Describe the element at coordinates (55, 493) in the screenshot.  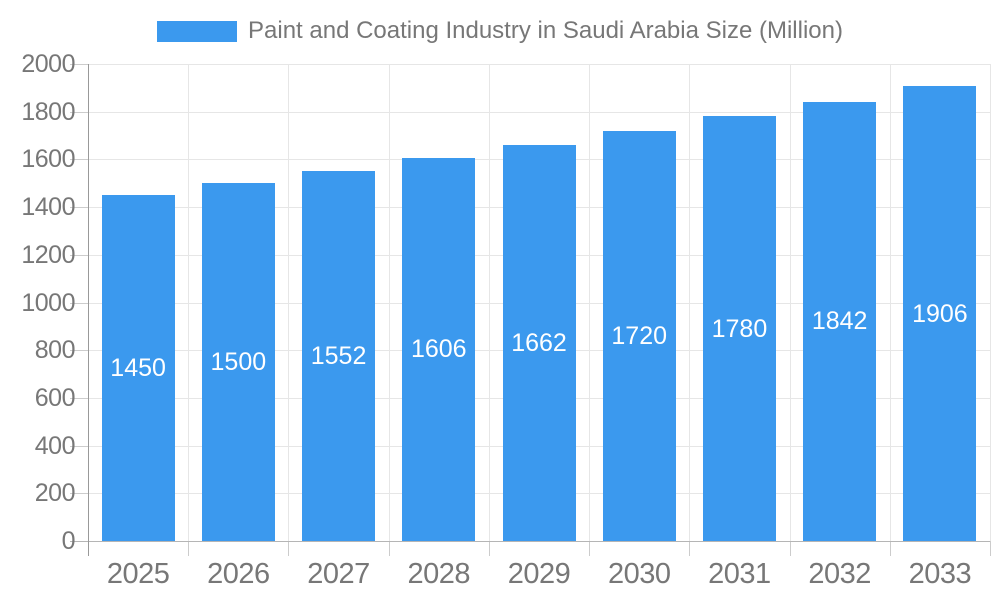
I see `y-axis-label: 200` at that location.